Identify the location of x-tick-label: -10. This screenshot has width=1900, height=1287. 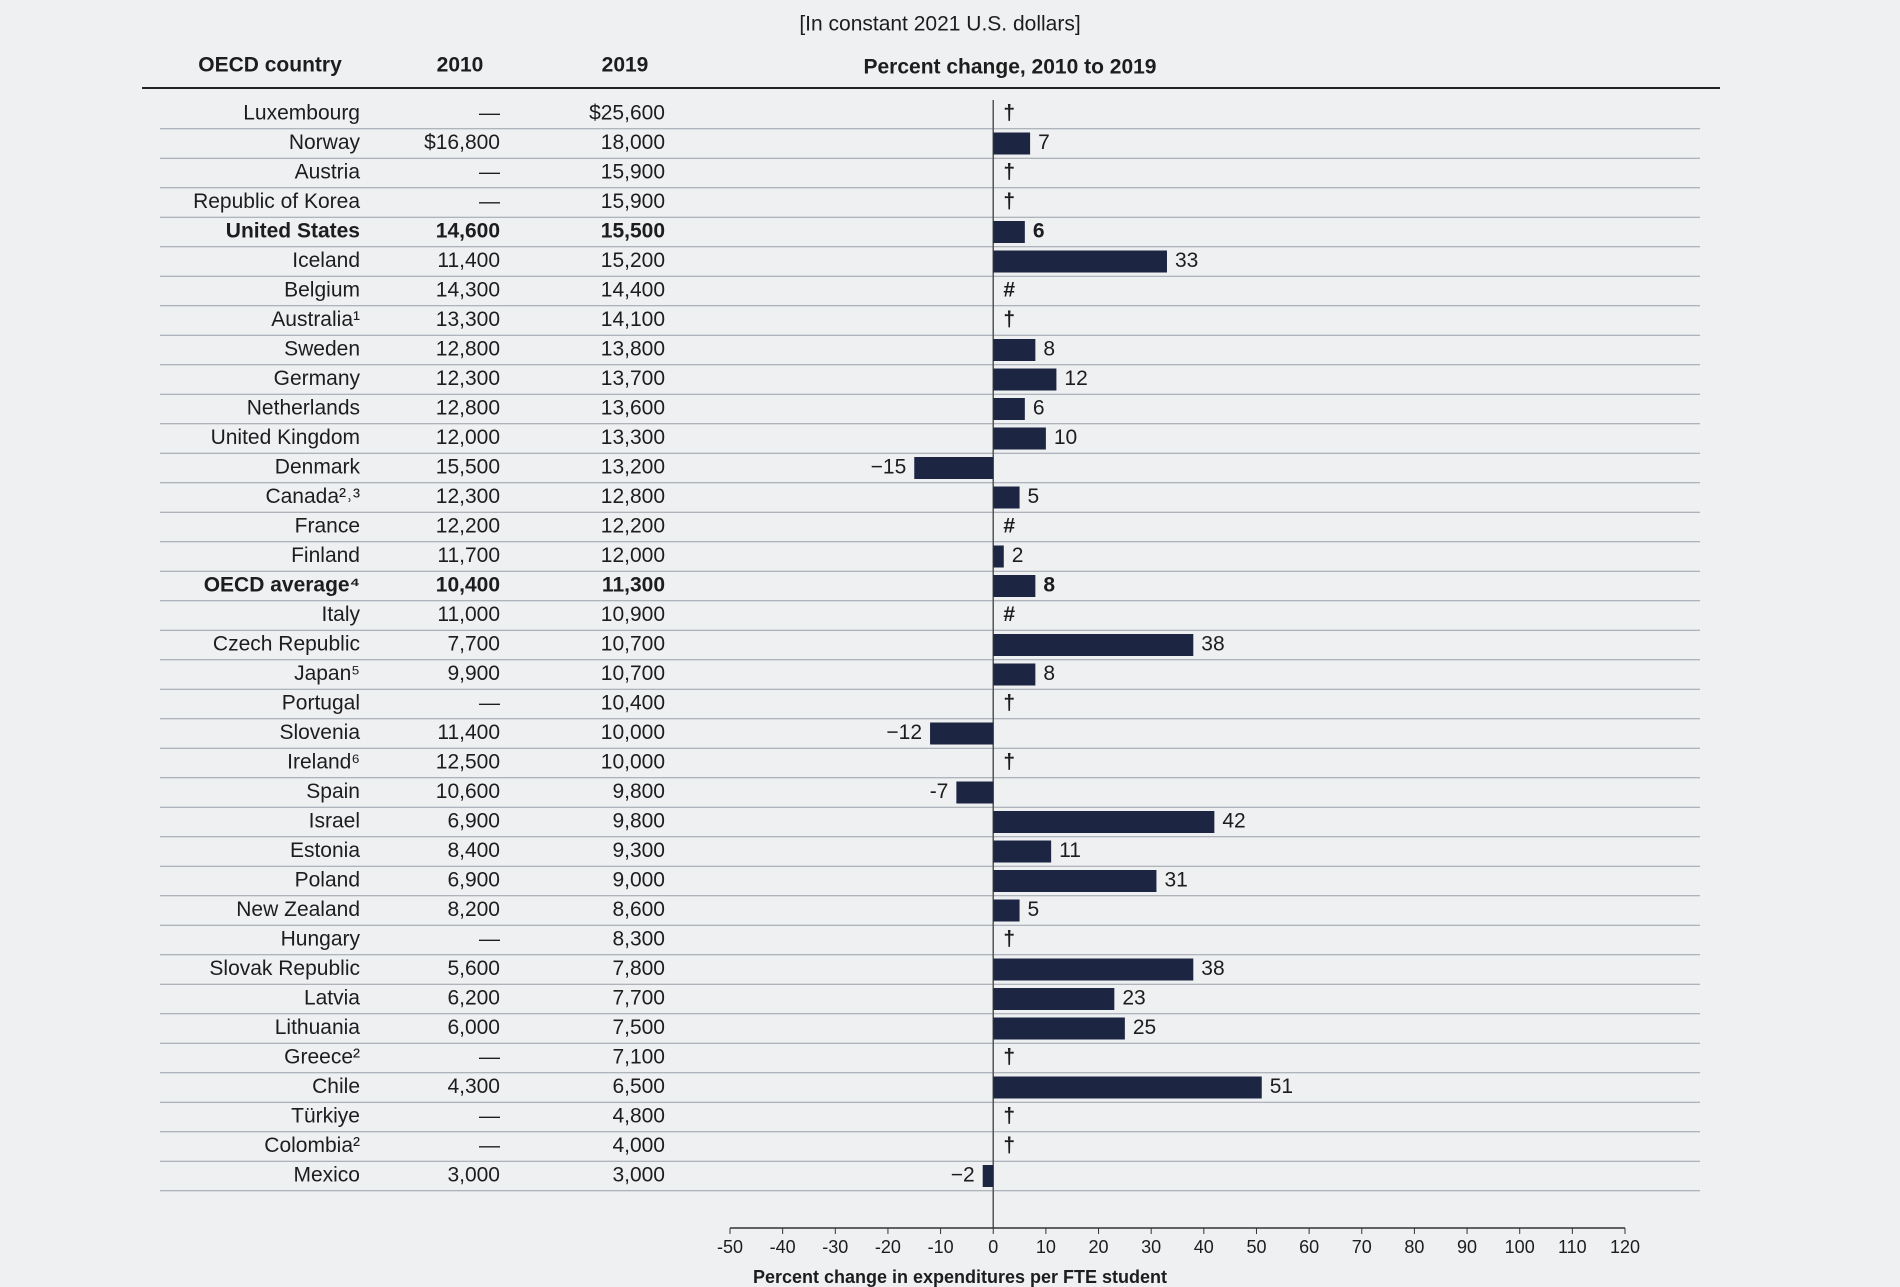
(941, 1247).